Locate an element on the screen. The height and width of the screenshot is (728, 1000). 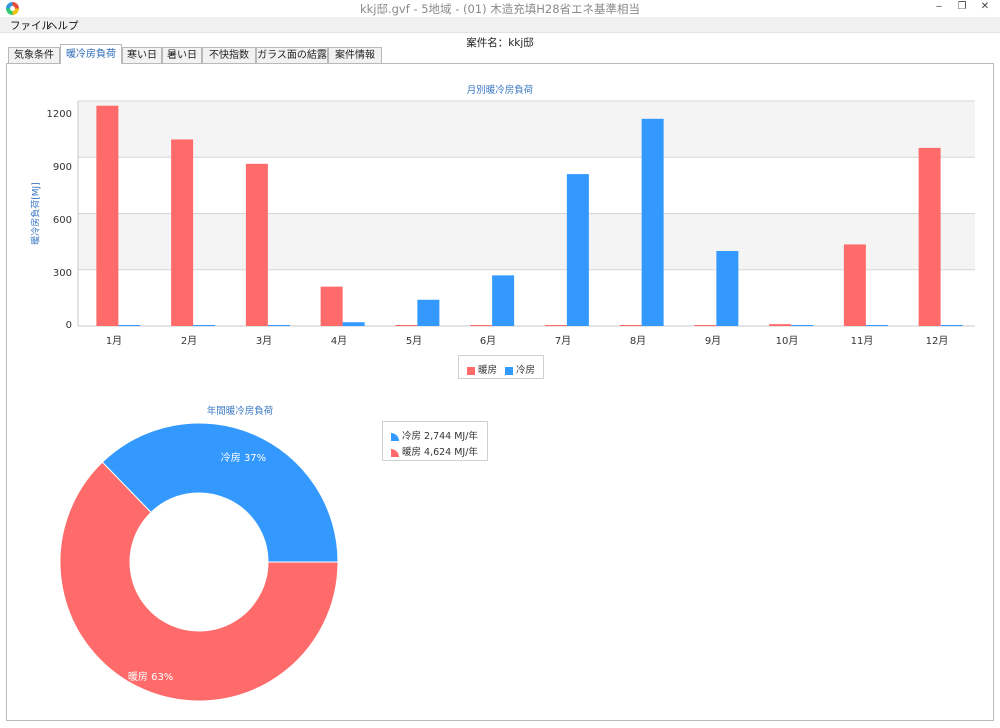
x-tick-label: 11月 is located at coordinates (862, 341).